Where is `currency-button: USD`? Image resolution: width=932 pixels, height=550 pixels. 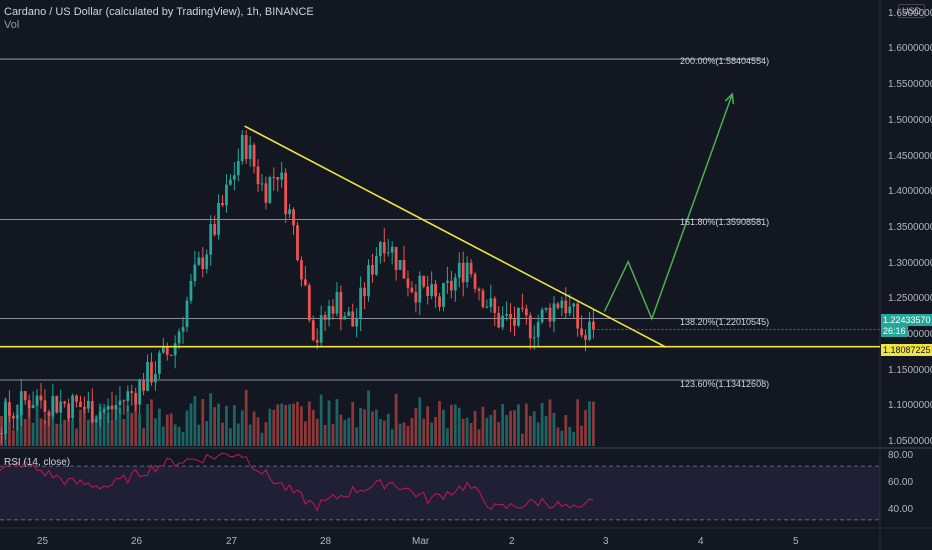
currency-button: USD is located at coordinates (912, 11).